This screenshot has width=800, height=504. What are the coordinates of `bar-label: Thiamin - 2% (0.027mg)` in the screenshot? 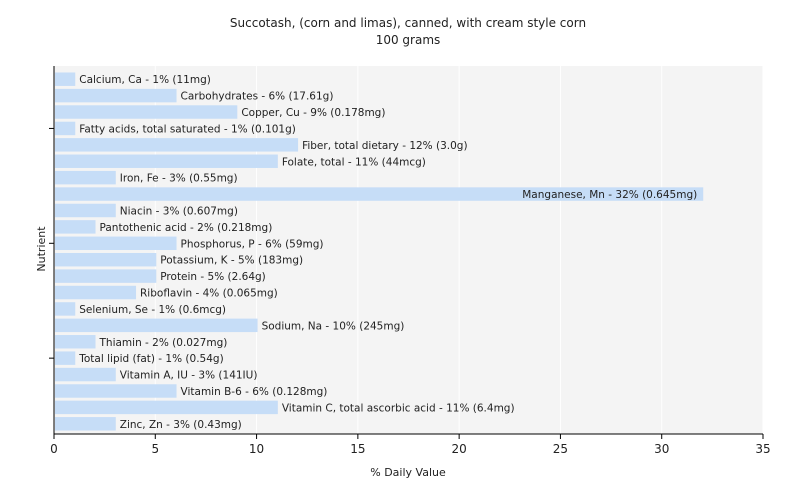 It's located at (163, 343).